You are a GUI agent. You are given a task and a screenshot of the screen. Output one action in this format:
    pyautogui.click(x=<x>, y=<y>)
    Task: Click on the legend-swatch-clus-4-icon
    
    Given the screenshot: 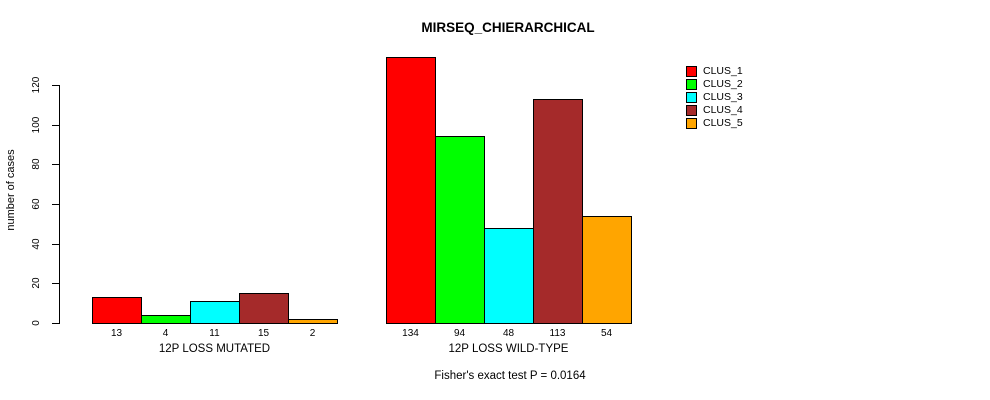 What is the action you would take?
    pyautogui.click(x=691, y=110)
    